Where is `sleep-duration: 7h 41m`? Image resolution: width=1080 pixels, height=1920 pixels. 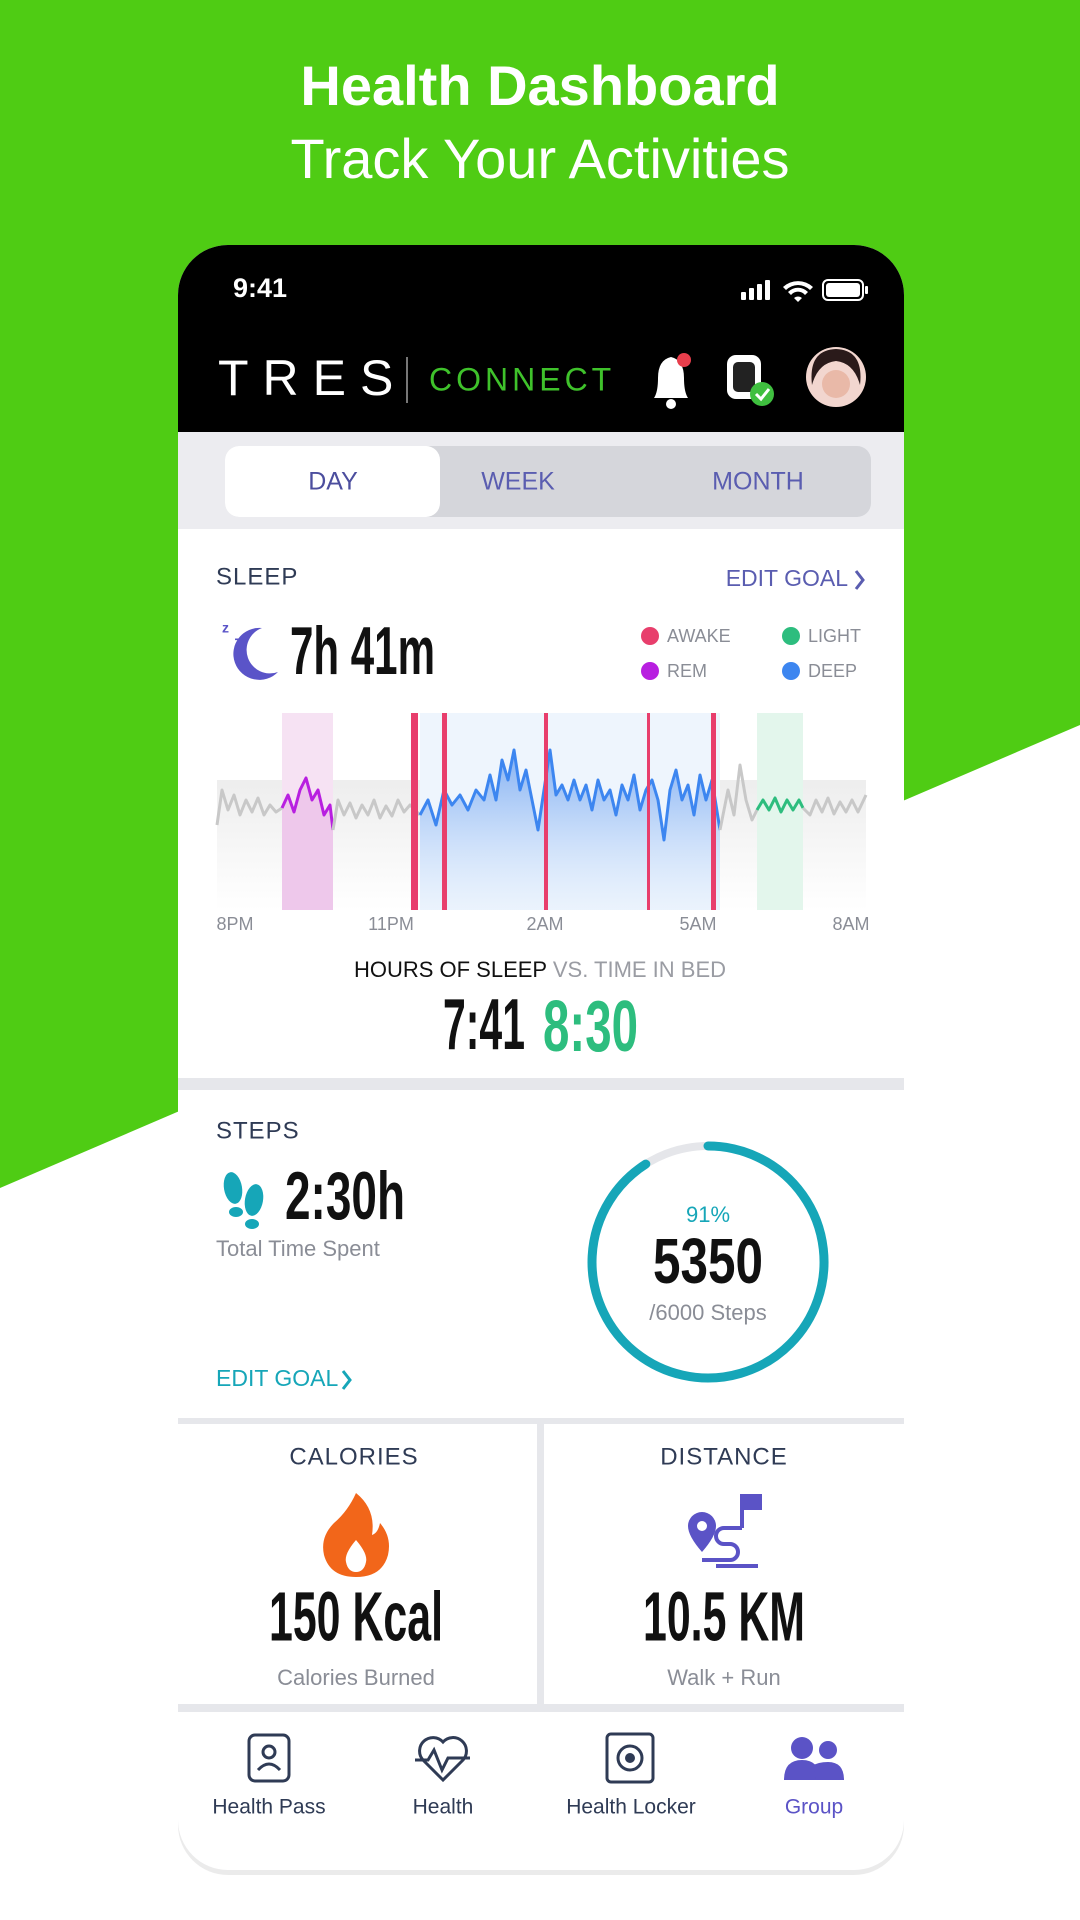
sleep-duration: 7h 41m is located at coordinates (362, 651).